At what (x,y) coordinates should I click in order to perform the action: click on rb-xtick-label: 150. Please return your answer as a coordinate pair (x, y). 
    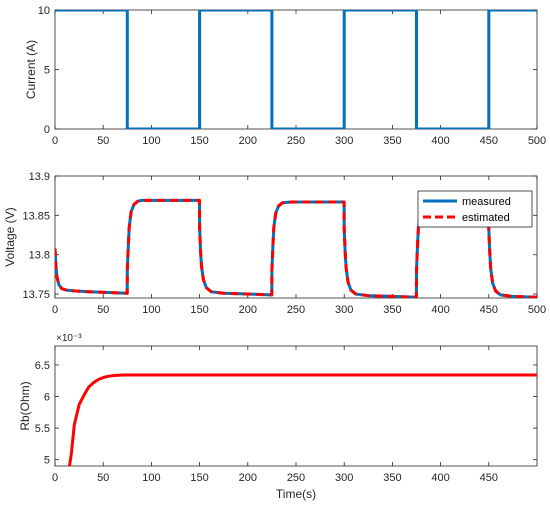
    Looking at the image, I should click on (199, 478).